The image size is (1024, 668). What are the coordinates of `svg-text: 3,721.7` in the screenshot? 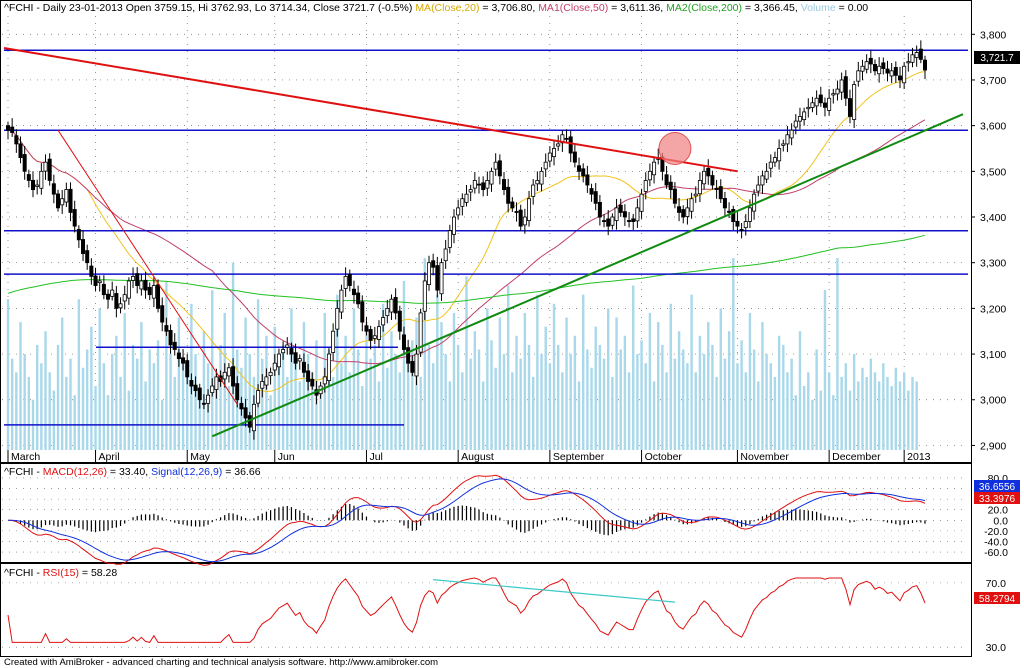 It's located at (997, 58).